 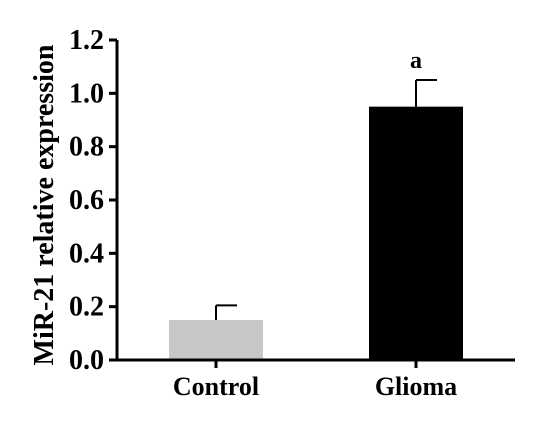 I want to click on significance-label: a, so click(x=416, y=61).